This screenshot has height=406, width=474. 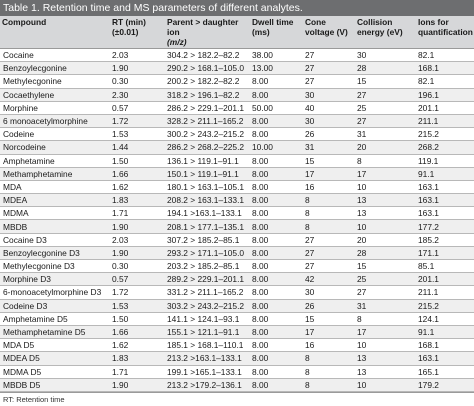 I want to click on table-cell: Benzoylecgonine D3, so click(x=55, y=253).